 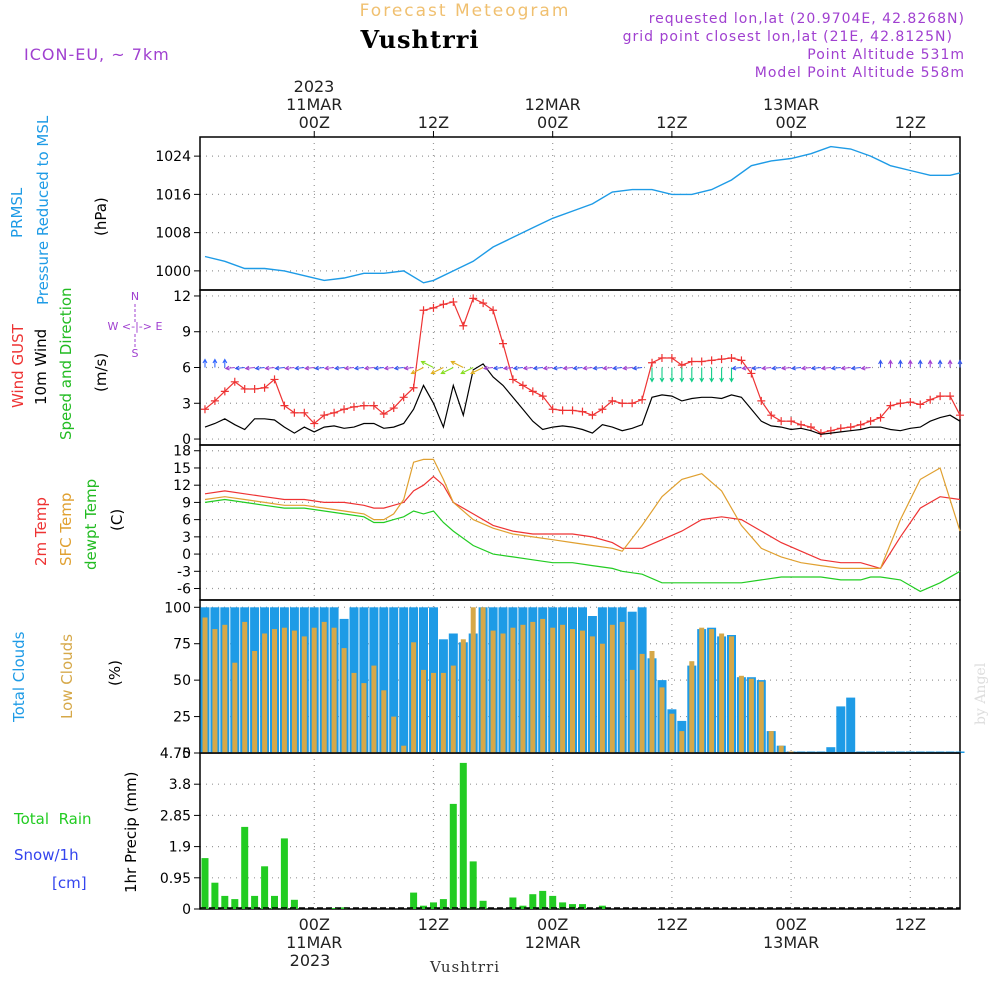 What do you see at coordinates (173, 195) in the screenshot?
I see `pressure-ytick-label: 1016` at bounding box center [173, 195].